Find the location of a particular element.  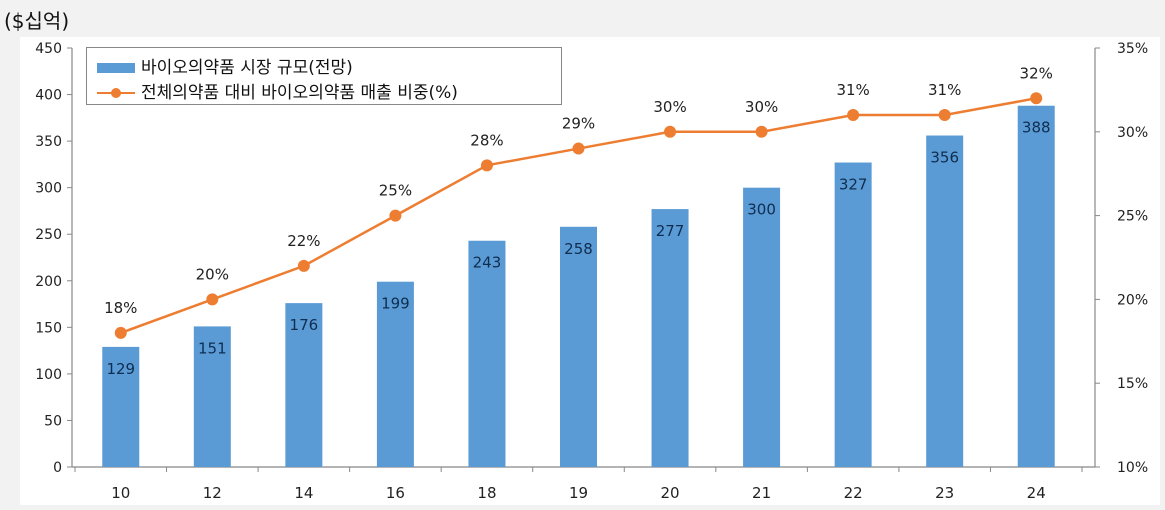

bar-value-label: 129 is located at coordinates (120, 369).